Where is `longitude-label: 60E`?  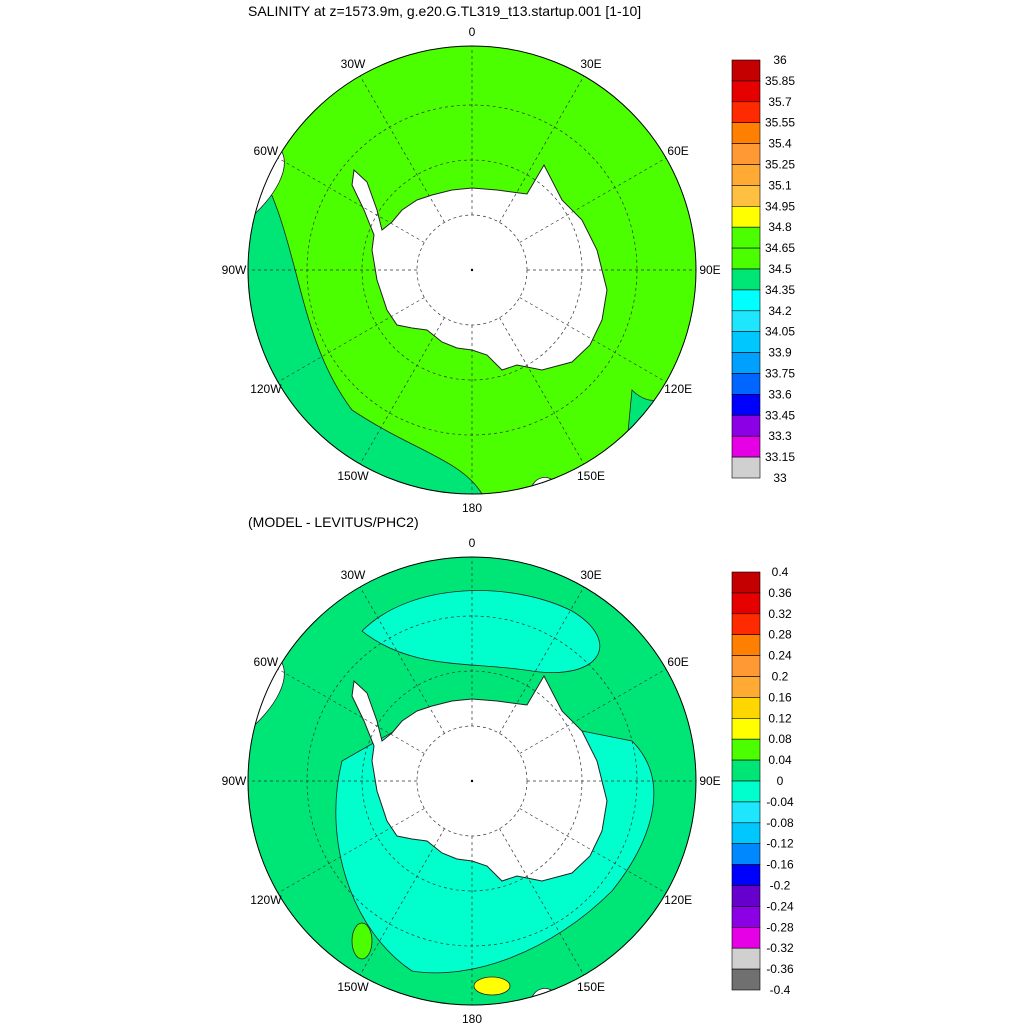
longitude-label: 60E is located at coordinates (677, 151).